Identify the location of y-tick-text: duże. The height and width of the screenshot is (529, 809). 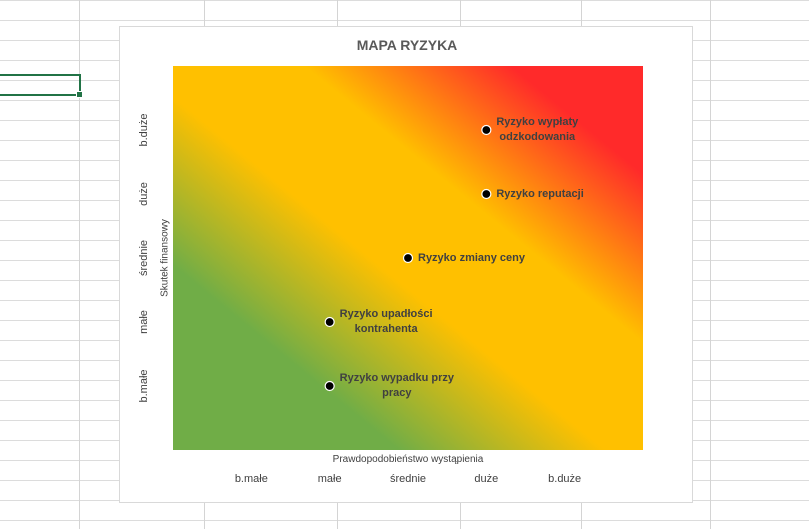
(144, 194).